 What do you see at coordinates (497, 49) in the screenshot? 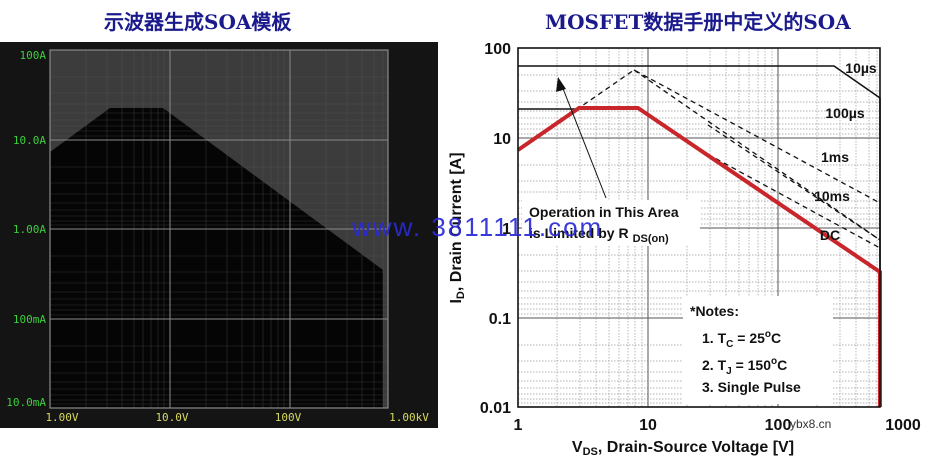
I see `y-tick-100: 100` at bounding box center [497, 49].